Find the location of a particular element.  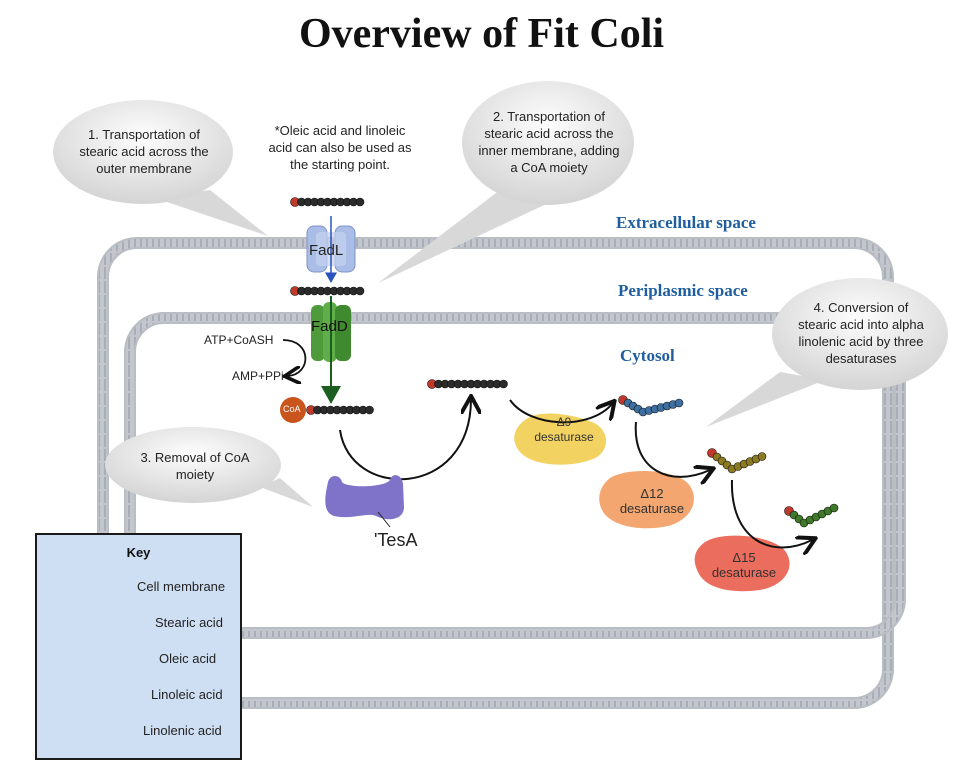

stearic-acid-extracellular is located at coordinates (327, 202).